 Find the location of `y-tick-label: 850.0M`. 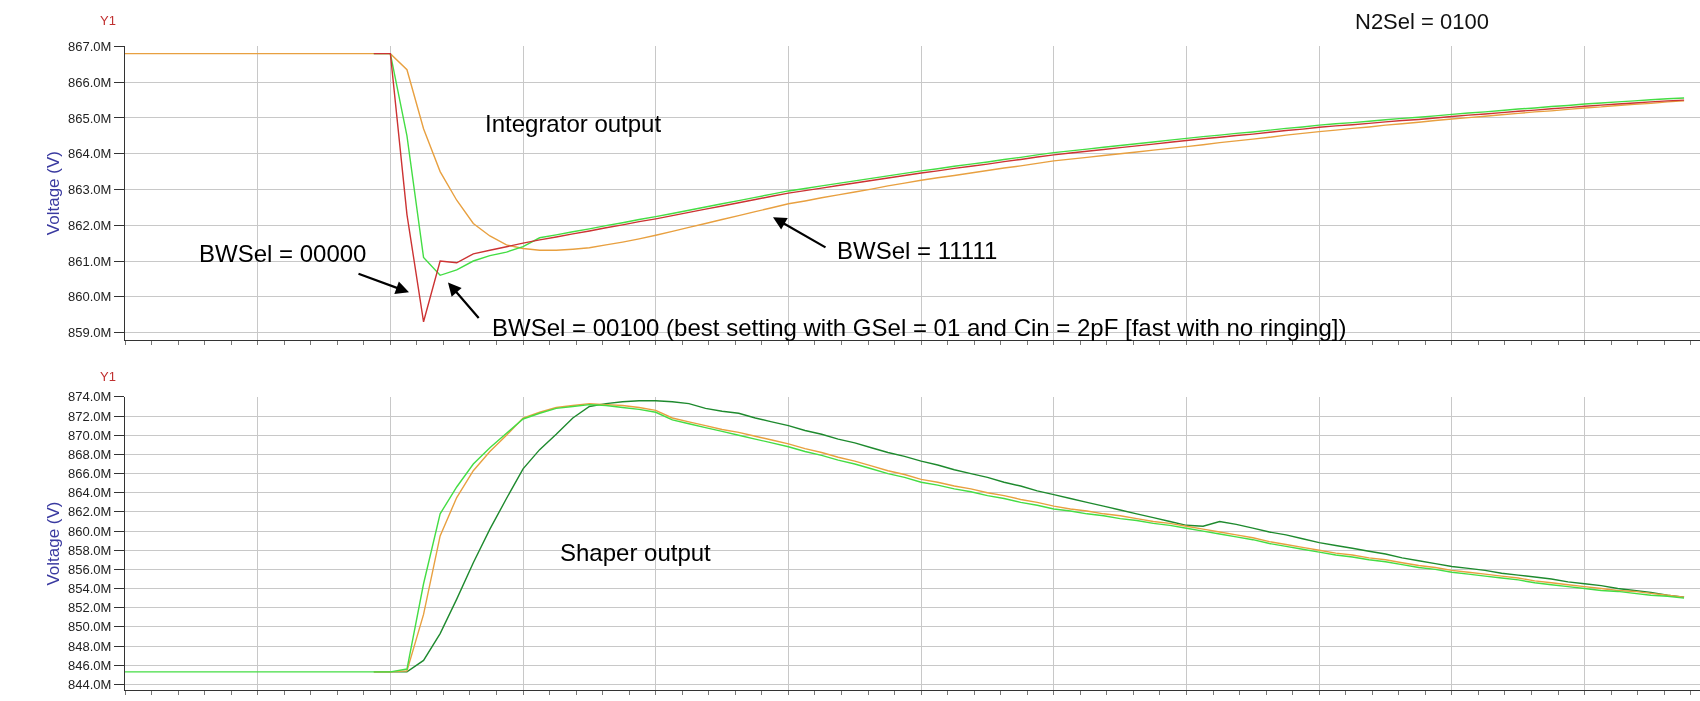

y-tick-label: 850.0M is located at coordinates (90, 627).